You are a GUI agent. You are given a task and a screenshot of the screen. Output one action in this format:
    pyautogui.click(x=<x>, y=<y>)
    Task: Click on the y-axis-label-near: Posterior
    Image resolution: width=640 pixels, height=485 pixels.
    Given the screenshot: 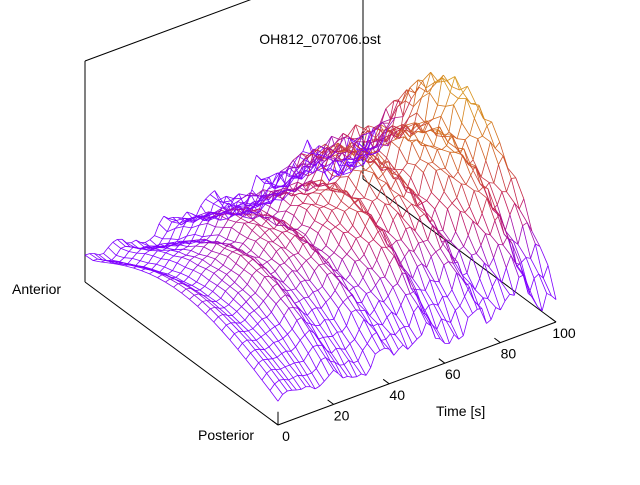 What is the action you would take?
    pyautogui.click(x=226, y=435)
    